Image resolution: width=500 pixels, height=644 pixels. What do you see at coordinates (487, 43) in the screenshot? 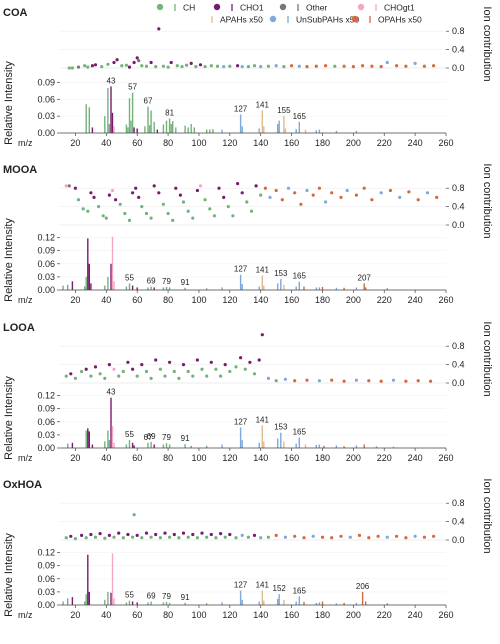
I see `right-axis-label: Ion contribution` at bounding box center [487, 43].